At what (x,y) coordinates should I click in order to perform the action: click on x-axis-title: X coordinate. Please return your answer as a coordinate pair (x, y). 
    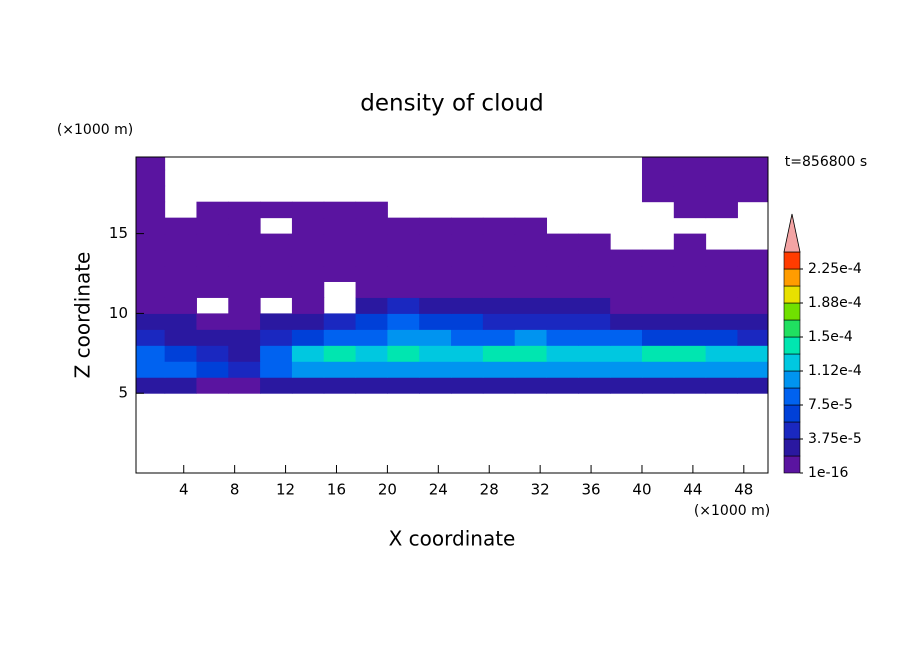
    Looking at the image, I should click on (452, 539).